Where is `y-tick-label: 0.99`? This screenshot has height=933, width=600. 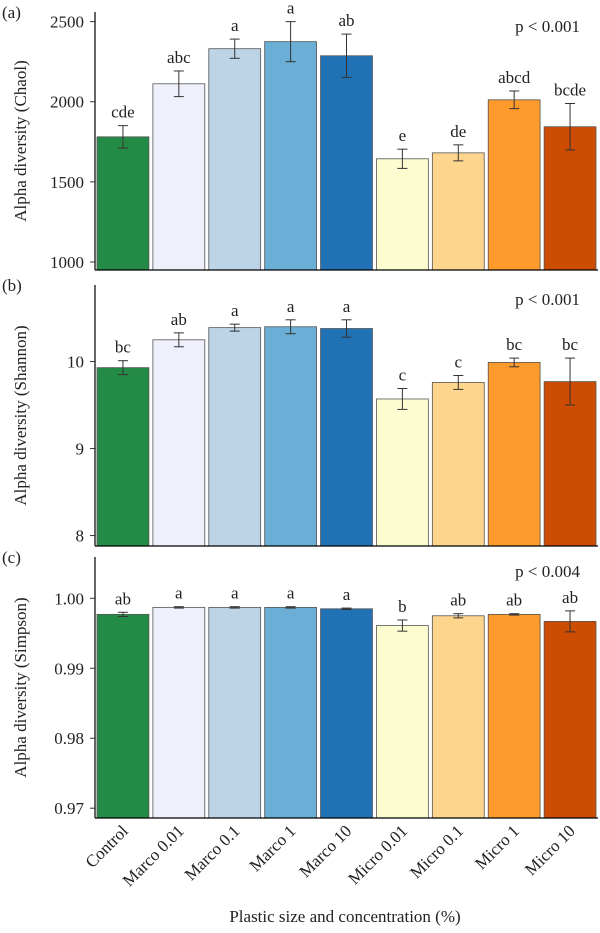 y-tick-label: 0.99 is located at coordinates (69, 668).